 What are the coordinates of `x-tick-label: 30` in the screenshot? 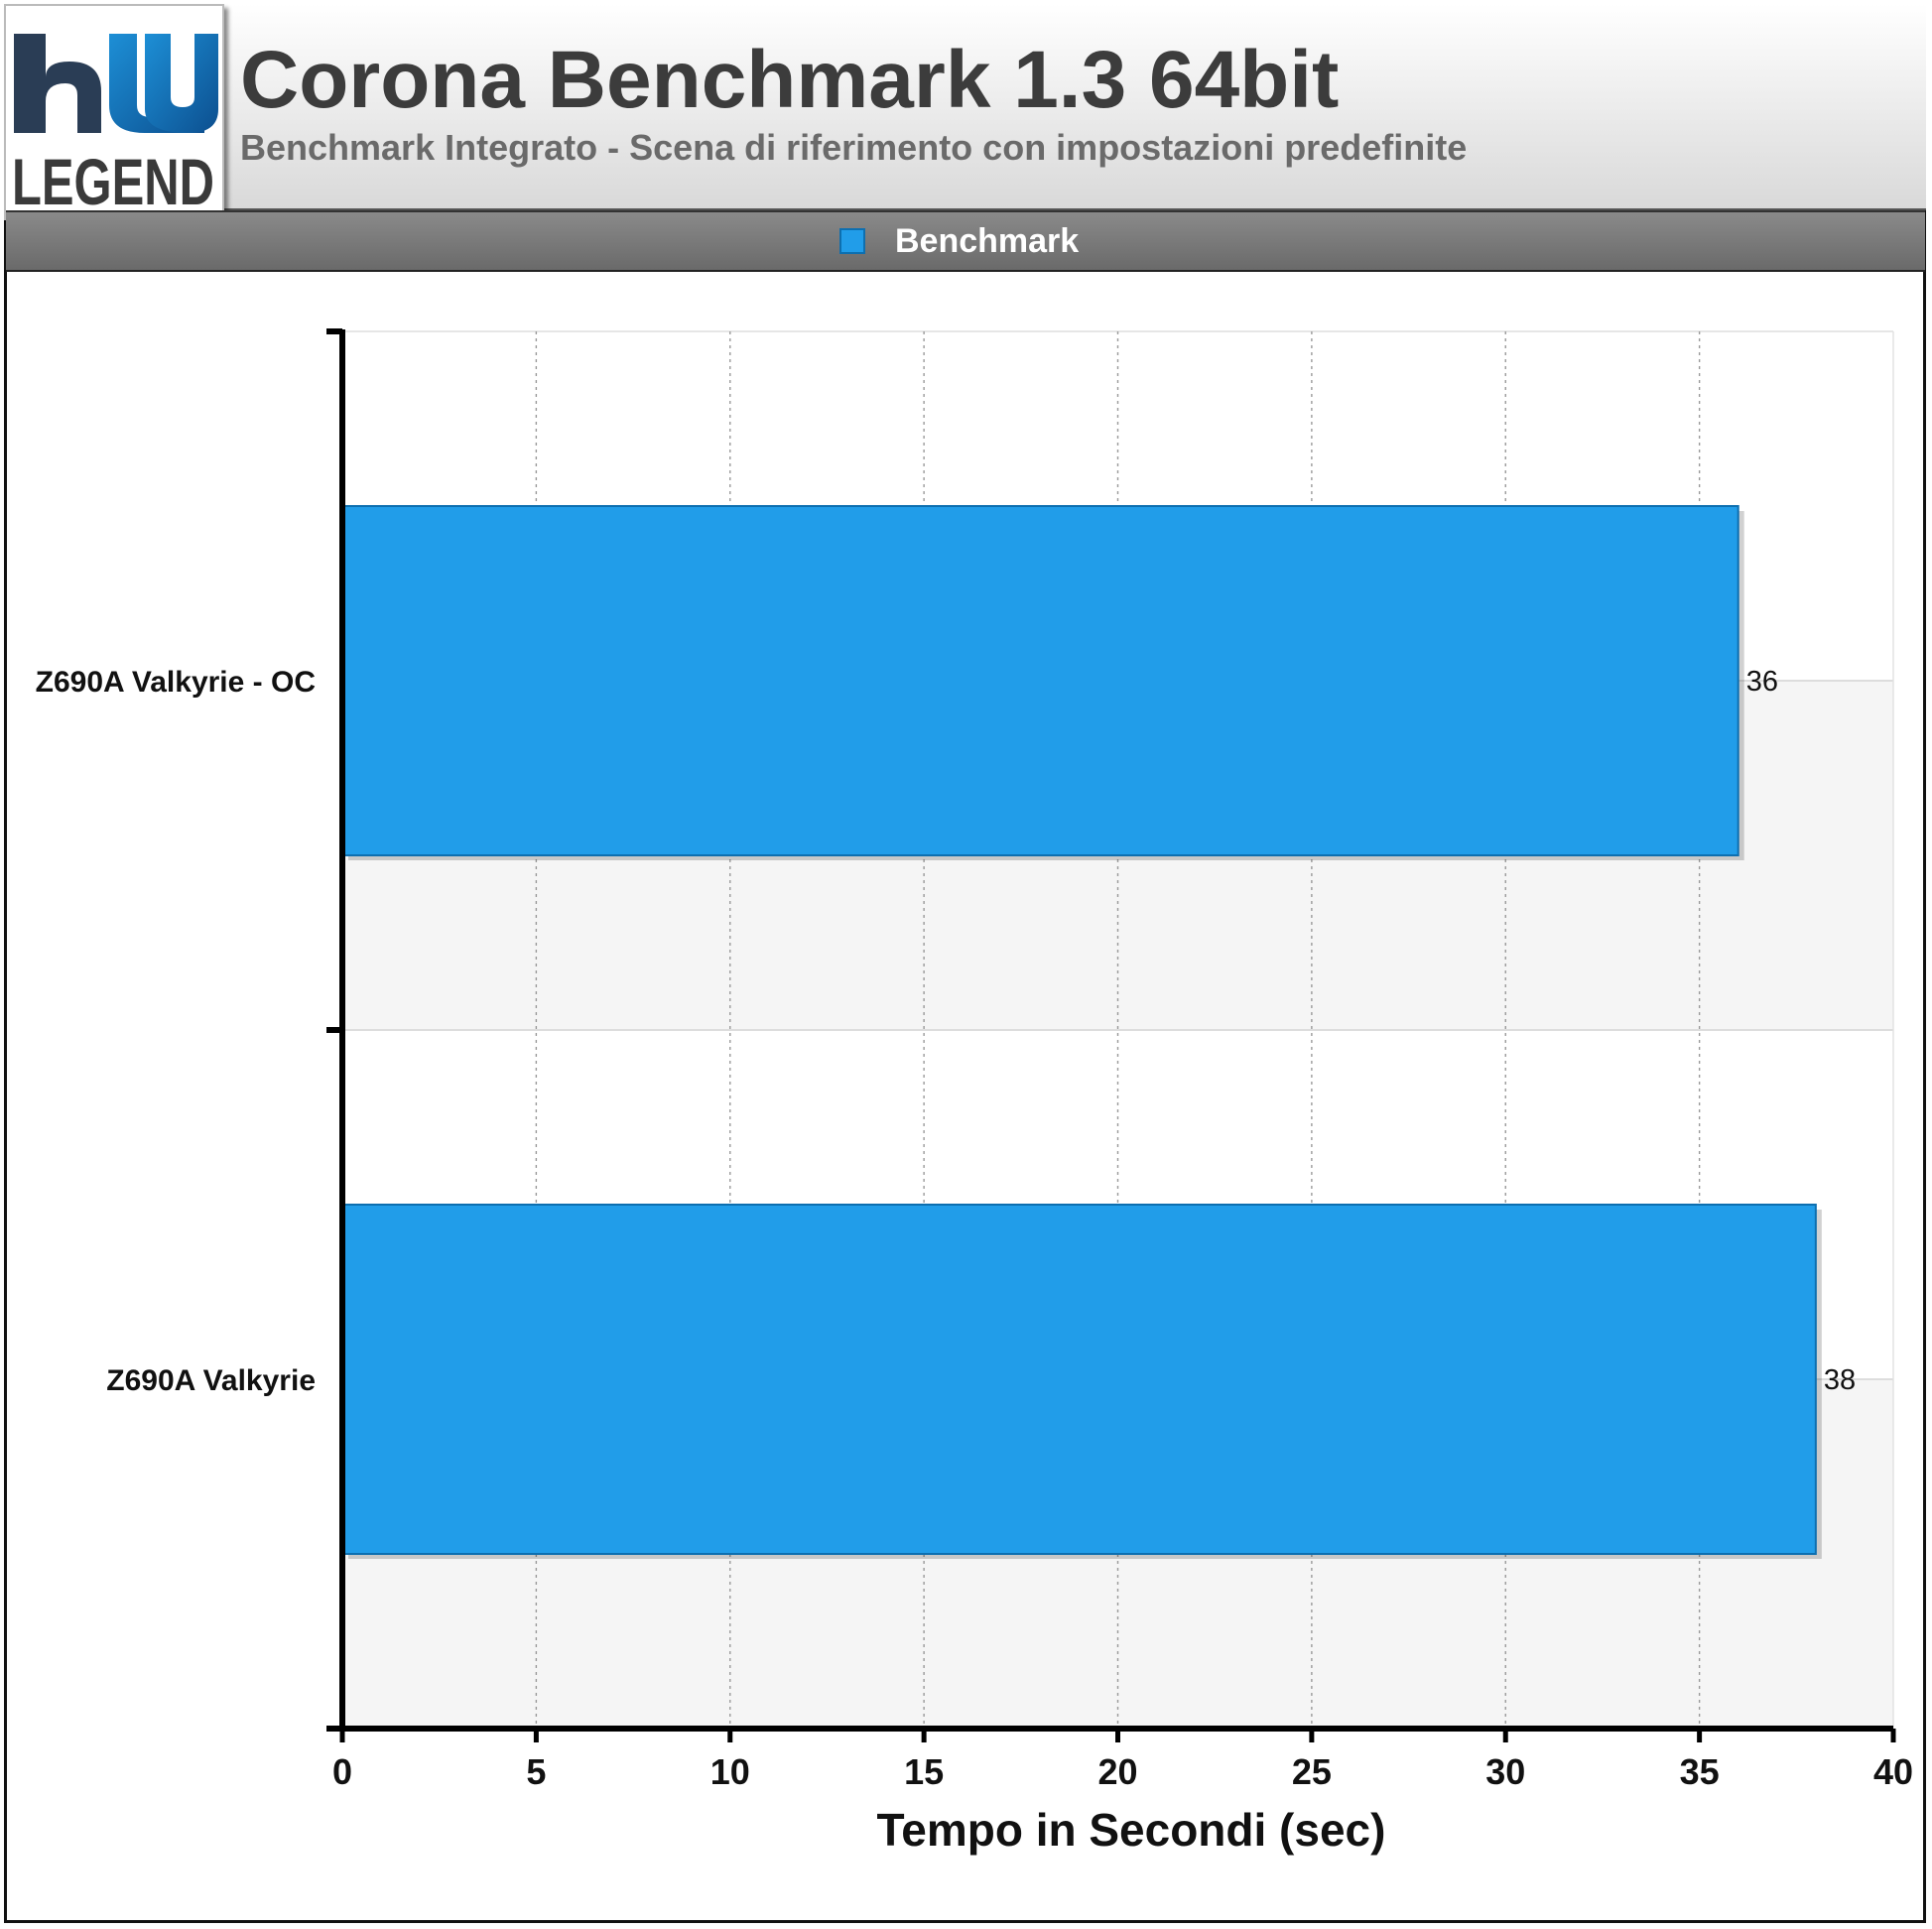 It's located at (1505, 1771).